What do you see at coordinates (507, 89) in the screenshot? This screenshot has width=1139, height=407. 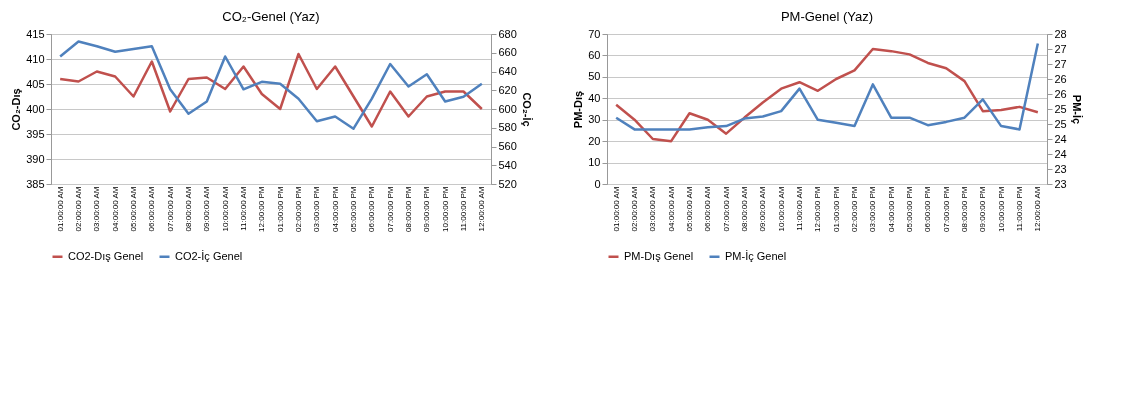 I see `y2-tick-label: 620` at bounding box center [507, 89].